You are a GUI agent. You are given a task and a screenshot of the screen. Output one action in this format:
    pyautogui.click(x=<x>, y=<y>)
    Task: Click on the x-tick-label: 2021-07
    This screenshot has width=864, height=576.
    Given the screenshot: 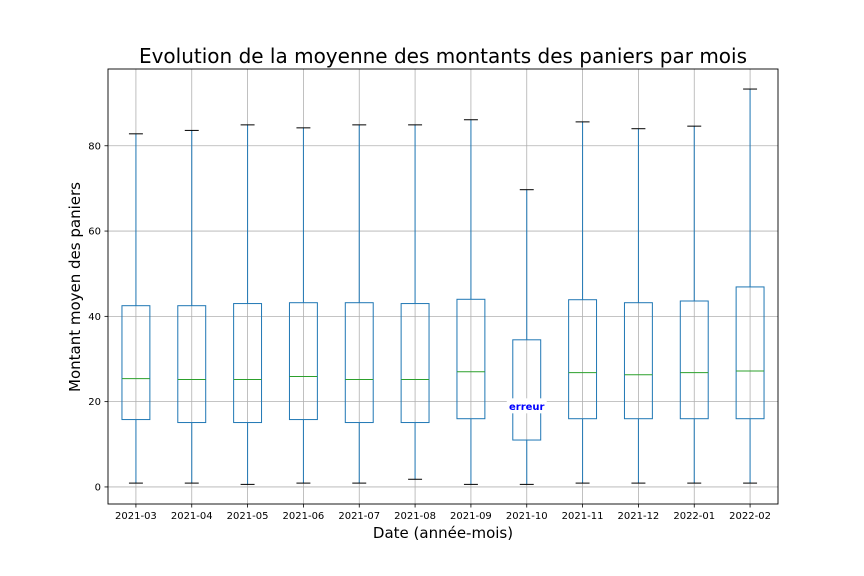 What is the action you would take?
    pyautogui.click(x=359, y=516)
    